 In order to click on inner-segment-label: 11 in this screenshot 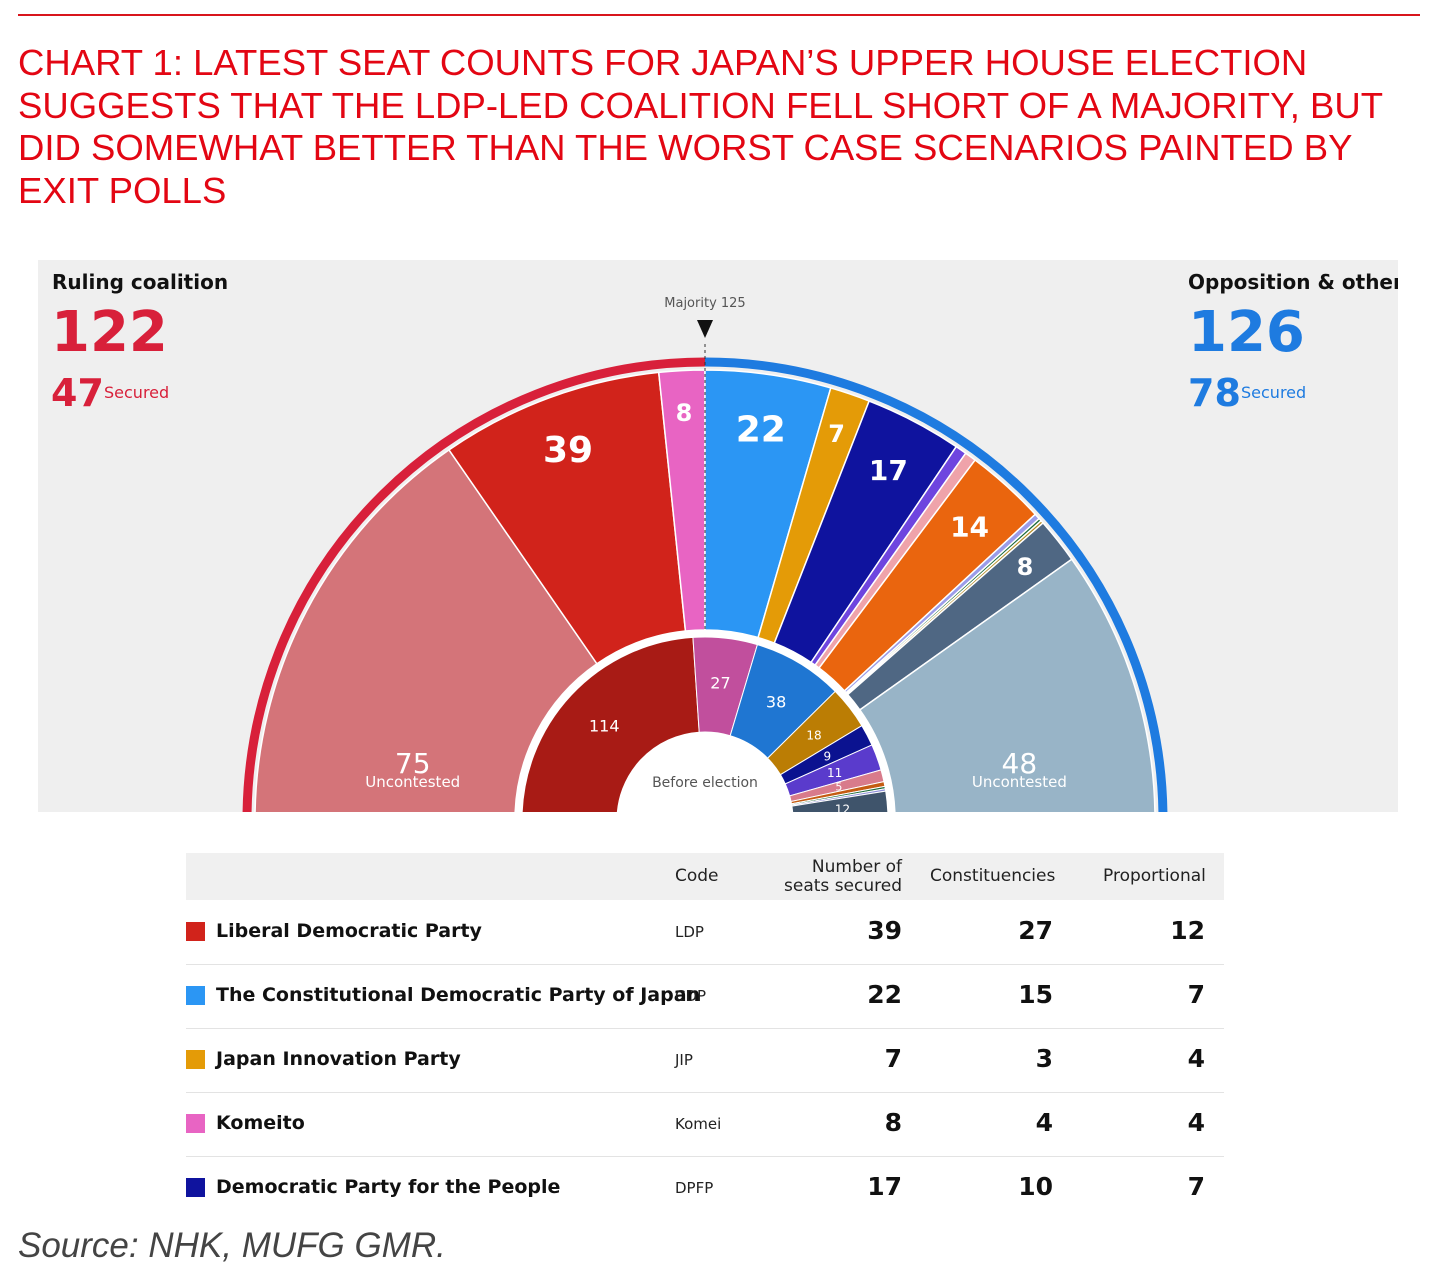, I will do `click(834, 773)`.